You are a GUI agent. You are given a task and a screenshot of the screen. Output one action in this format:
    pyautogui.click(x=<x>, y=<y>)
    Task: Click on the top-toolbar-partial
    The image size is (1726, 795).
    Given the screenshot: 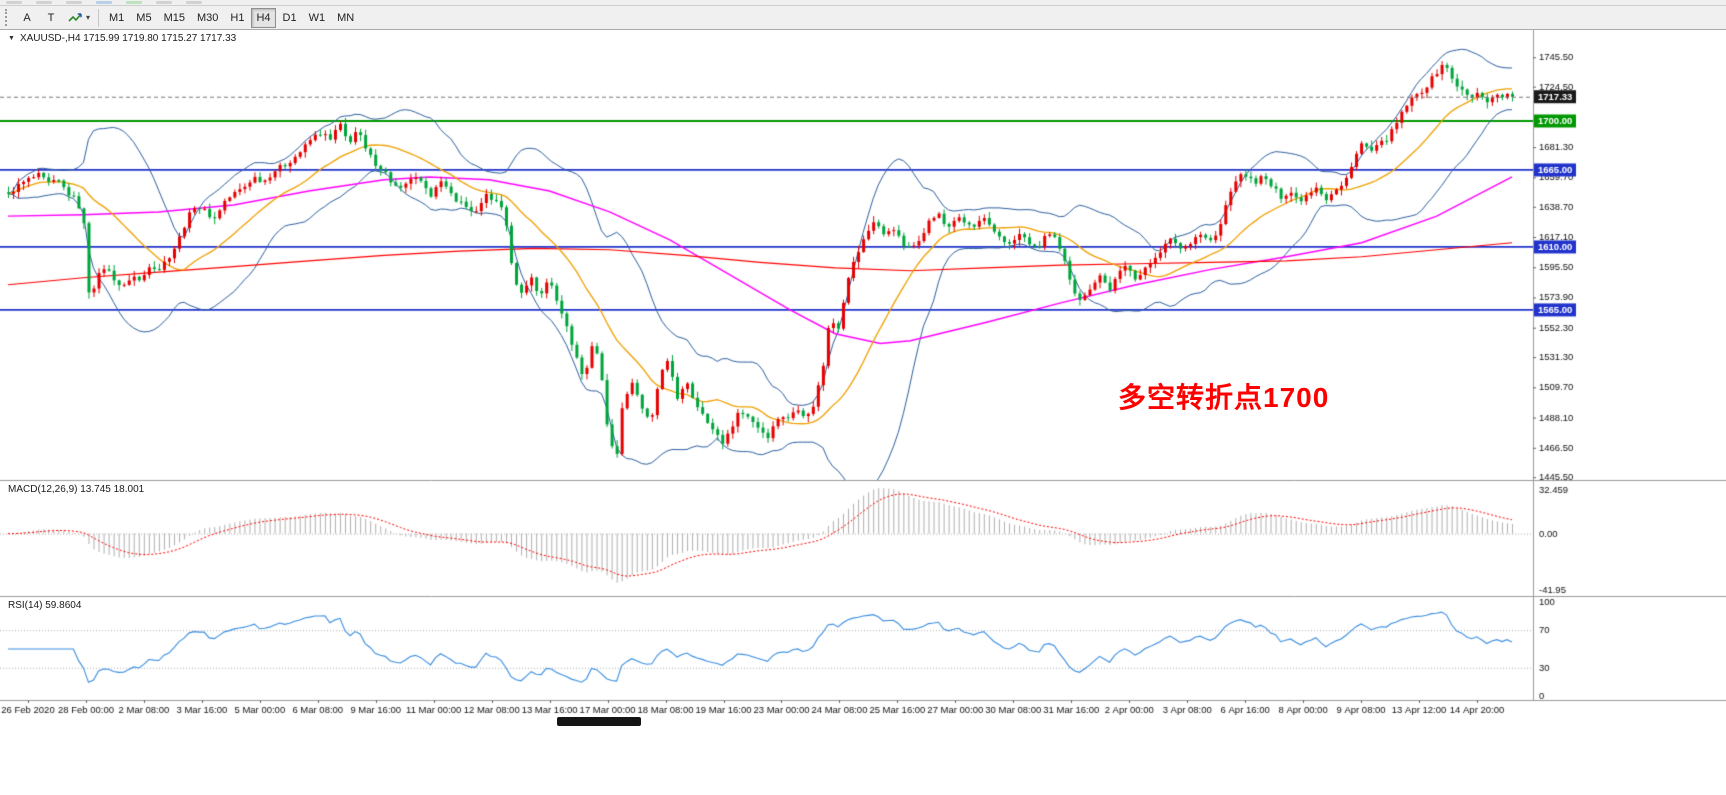 What is the action you would take?
    pyautogui.click(x=863, y=3)
    